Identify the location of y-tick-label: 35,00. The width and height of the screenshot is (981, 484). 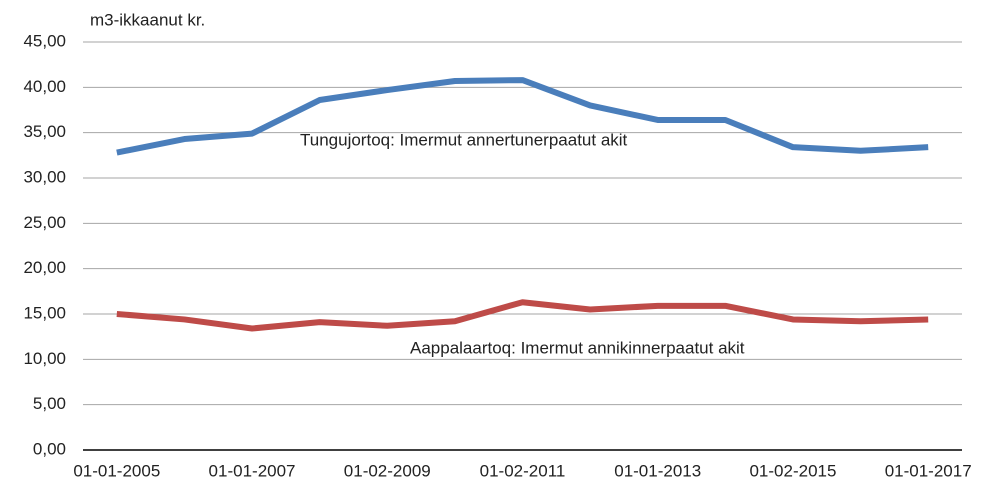
(44, 131).